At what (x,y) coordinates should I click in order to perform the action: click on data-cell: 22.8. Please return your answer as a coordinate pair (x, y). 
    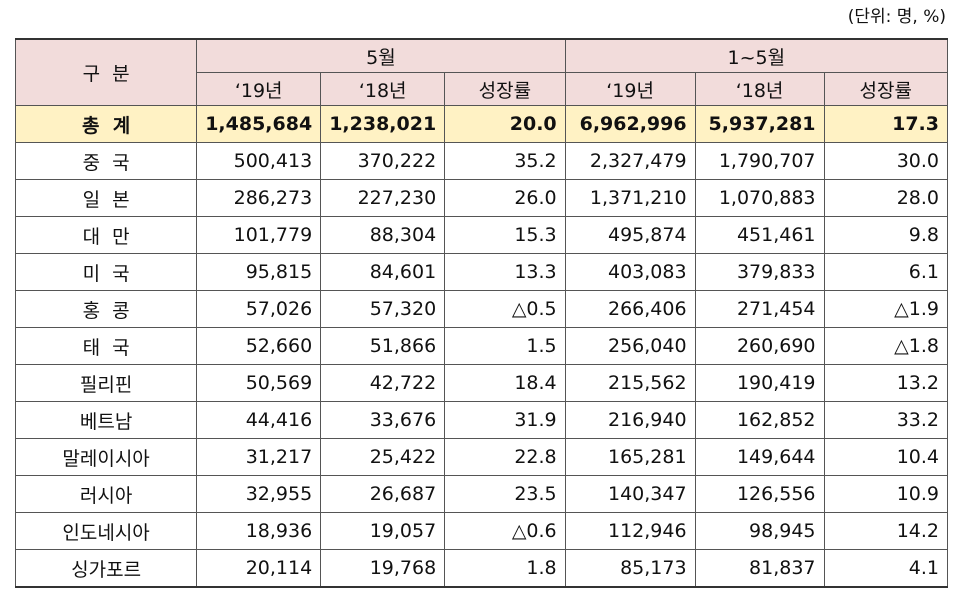
    Looking at the image, I should click on (505, 457).